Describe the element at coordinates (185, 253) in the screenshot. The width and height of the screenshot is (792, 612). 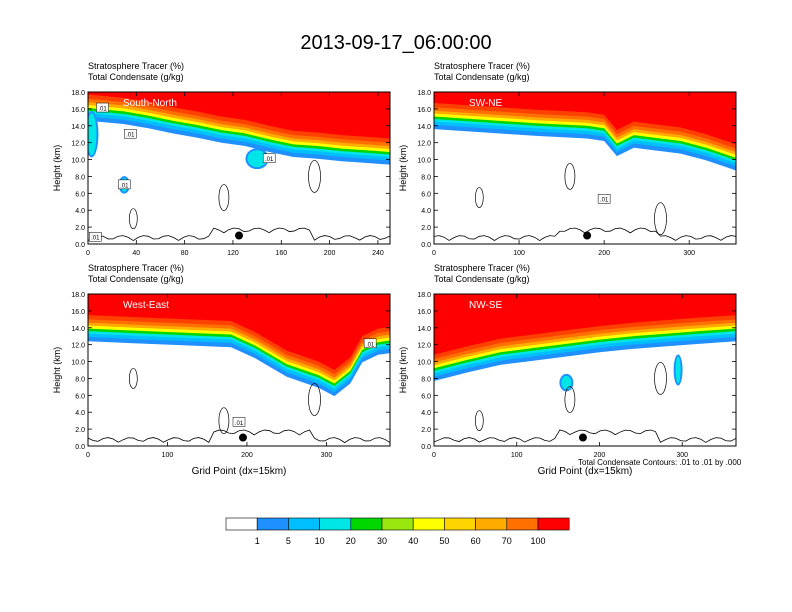
I see `x-tick-label: 80` at that location.